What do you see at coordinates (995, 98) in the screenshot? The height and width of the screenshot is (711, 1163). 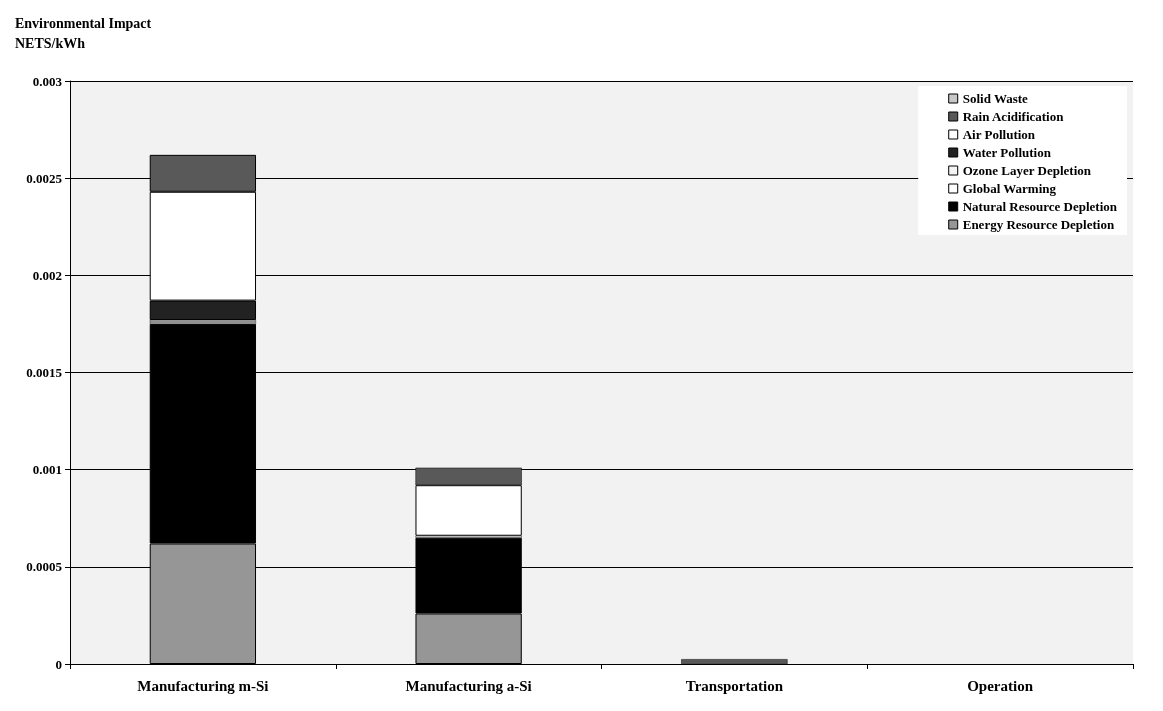 I see `legend-label: Solid Waste` at bounding box center [995, 98].